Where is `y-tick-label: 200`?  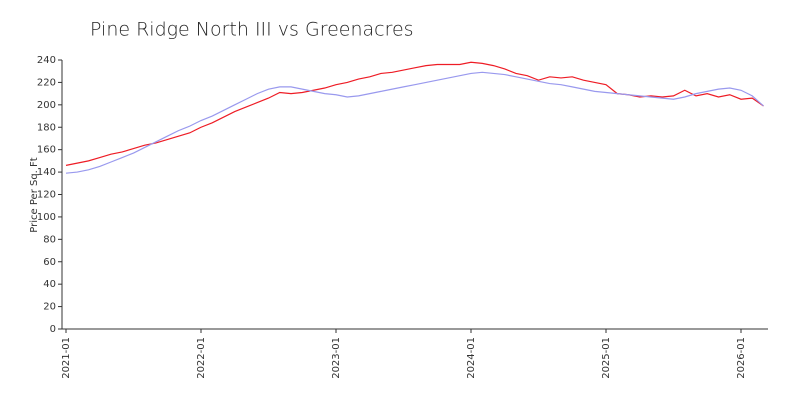 y-tick-label: 200 is located at coordinates (46, 105).